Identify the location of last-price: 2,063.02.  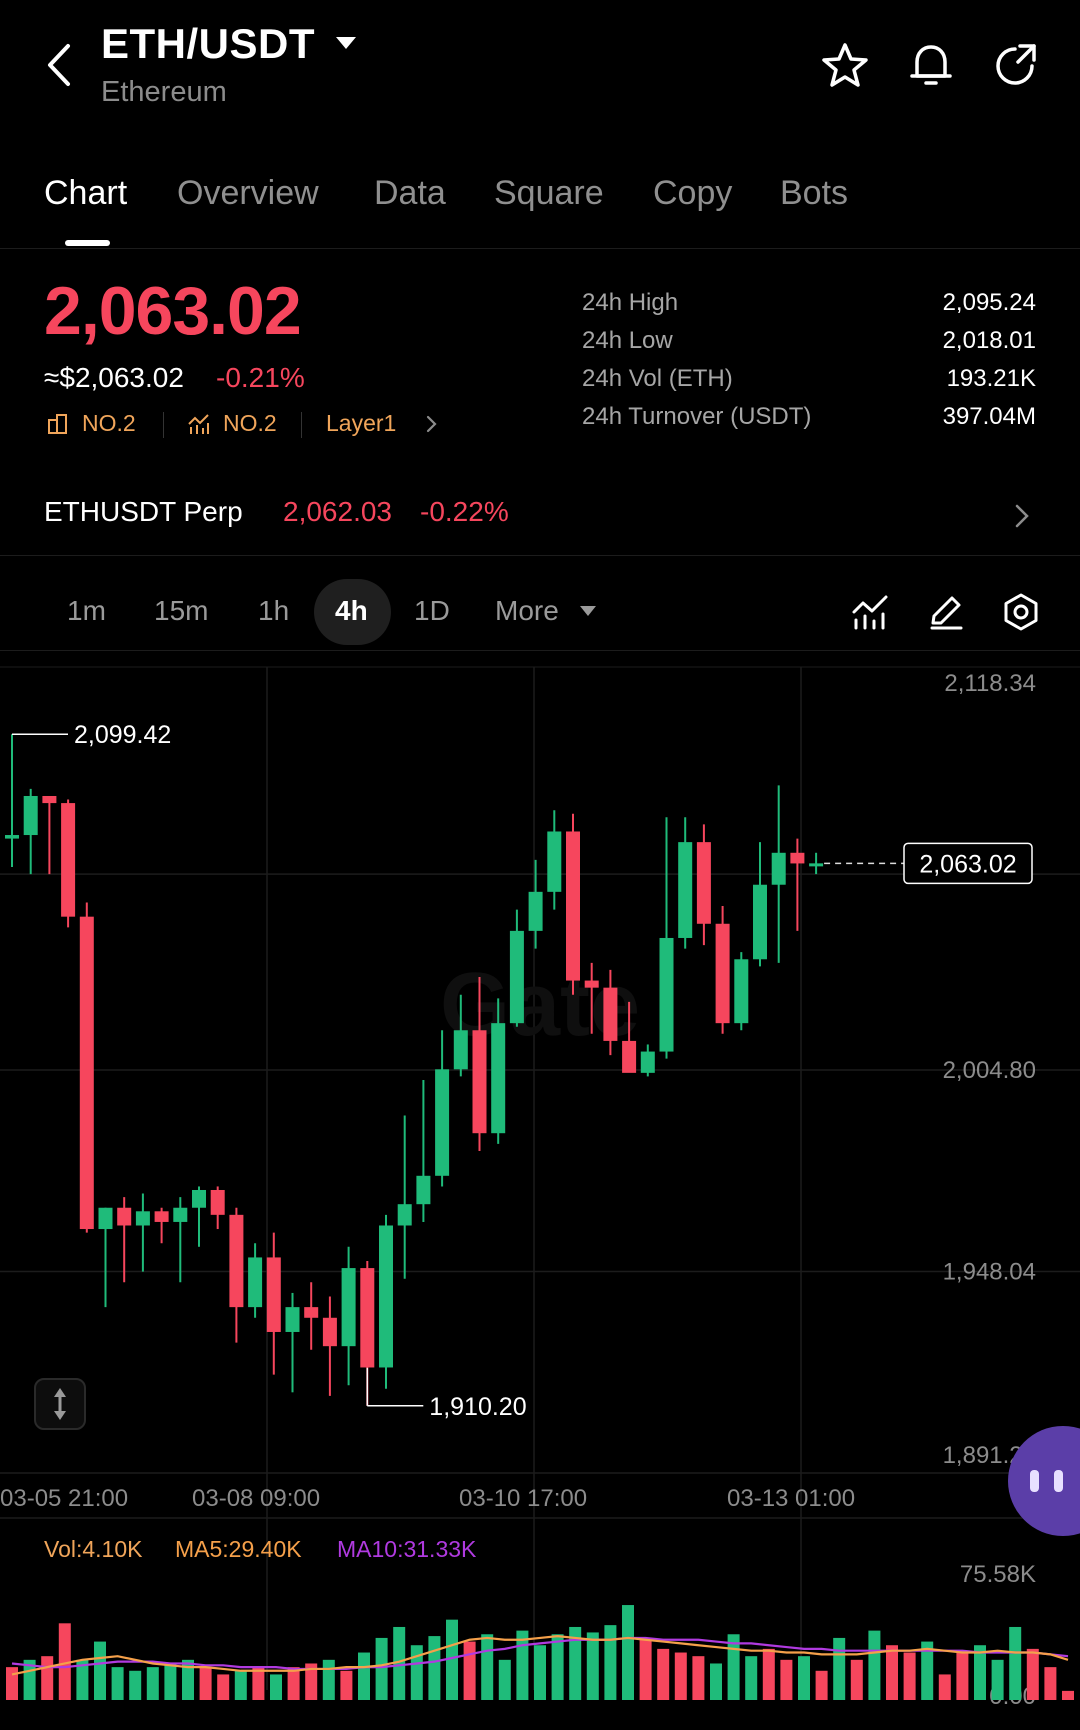
(173, 311).